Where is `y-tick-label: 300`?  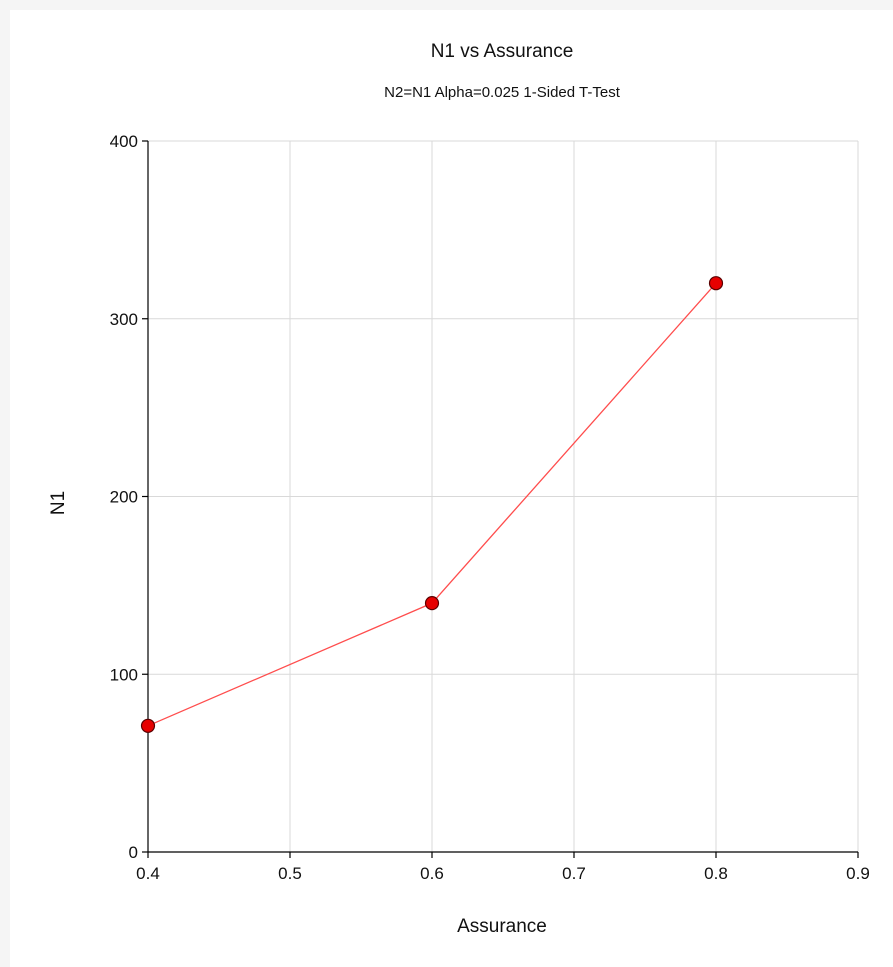
y-tick-label: 300 is located at coordinates (124, 319).